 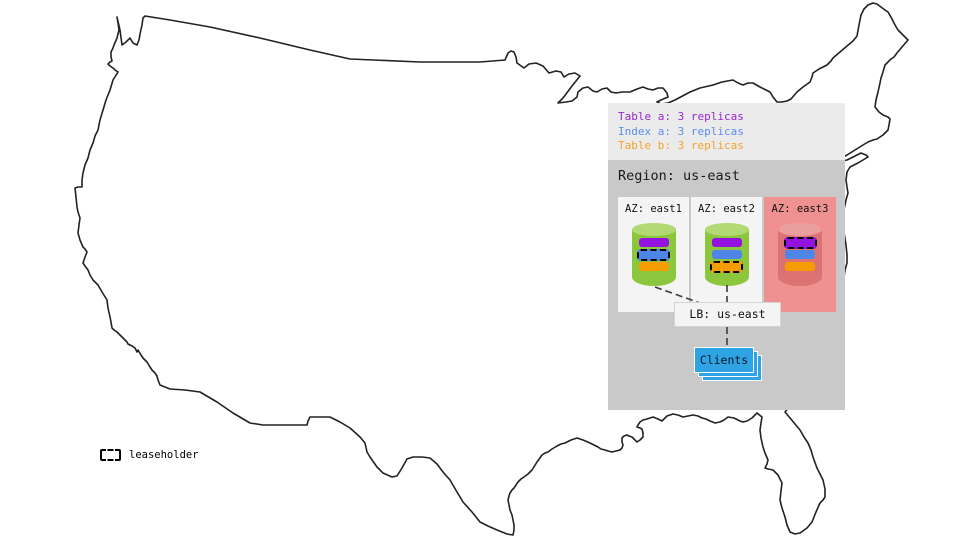 I want to click on replica-table-a-leaseholder, so click(x=800, y=242).